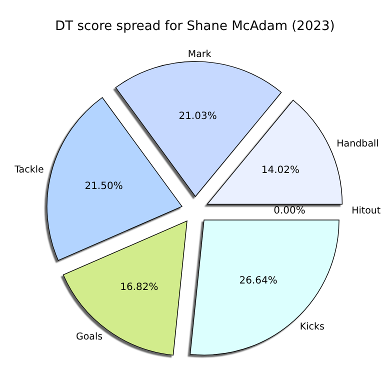 The height and width of the screenshot is (390, 390). I want to click on data-label: 16.82%, so click(139, 287).